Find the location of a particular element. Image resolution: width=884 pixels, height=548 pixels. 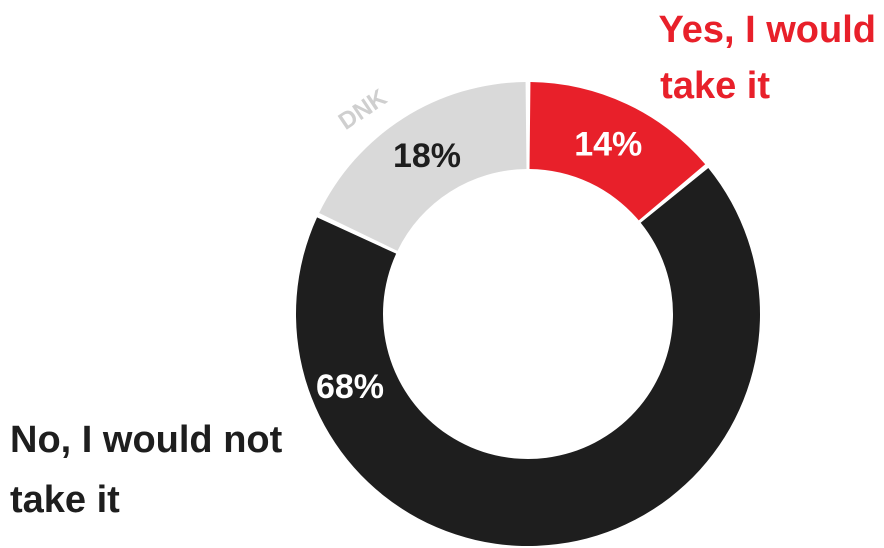

category-label-yes-line2: take it is located at coordinates (715, 86).